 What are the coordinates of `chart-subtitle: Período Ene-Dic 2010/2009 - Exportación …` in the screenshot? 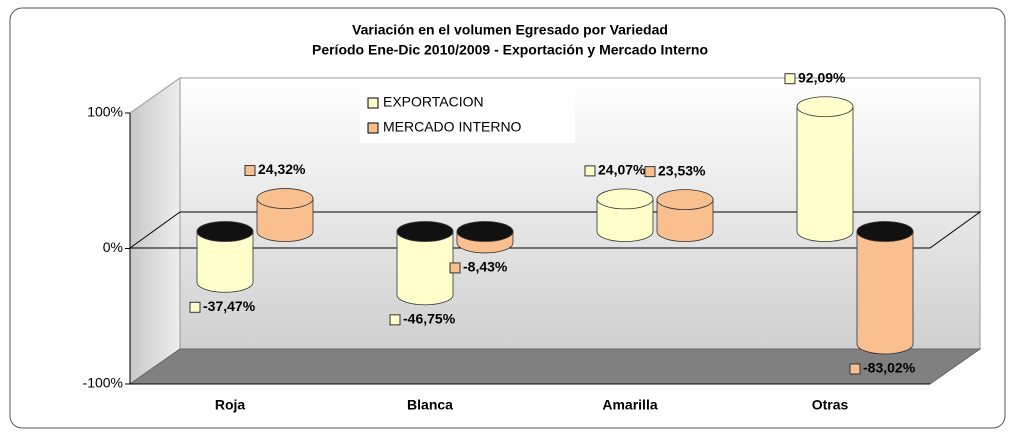 It's located at (510, 50).